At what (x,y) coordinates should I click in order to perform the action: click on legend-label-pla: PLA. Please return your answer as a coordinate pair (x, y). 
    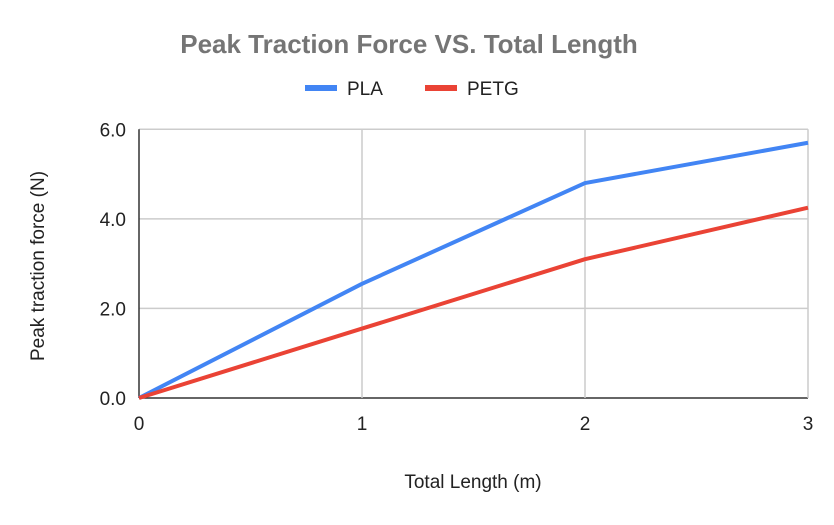
    Looking at the image, I should click on (365, 89).